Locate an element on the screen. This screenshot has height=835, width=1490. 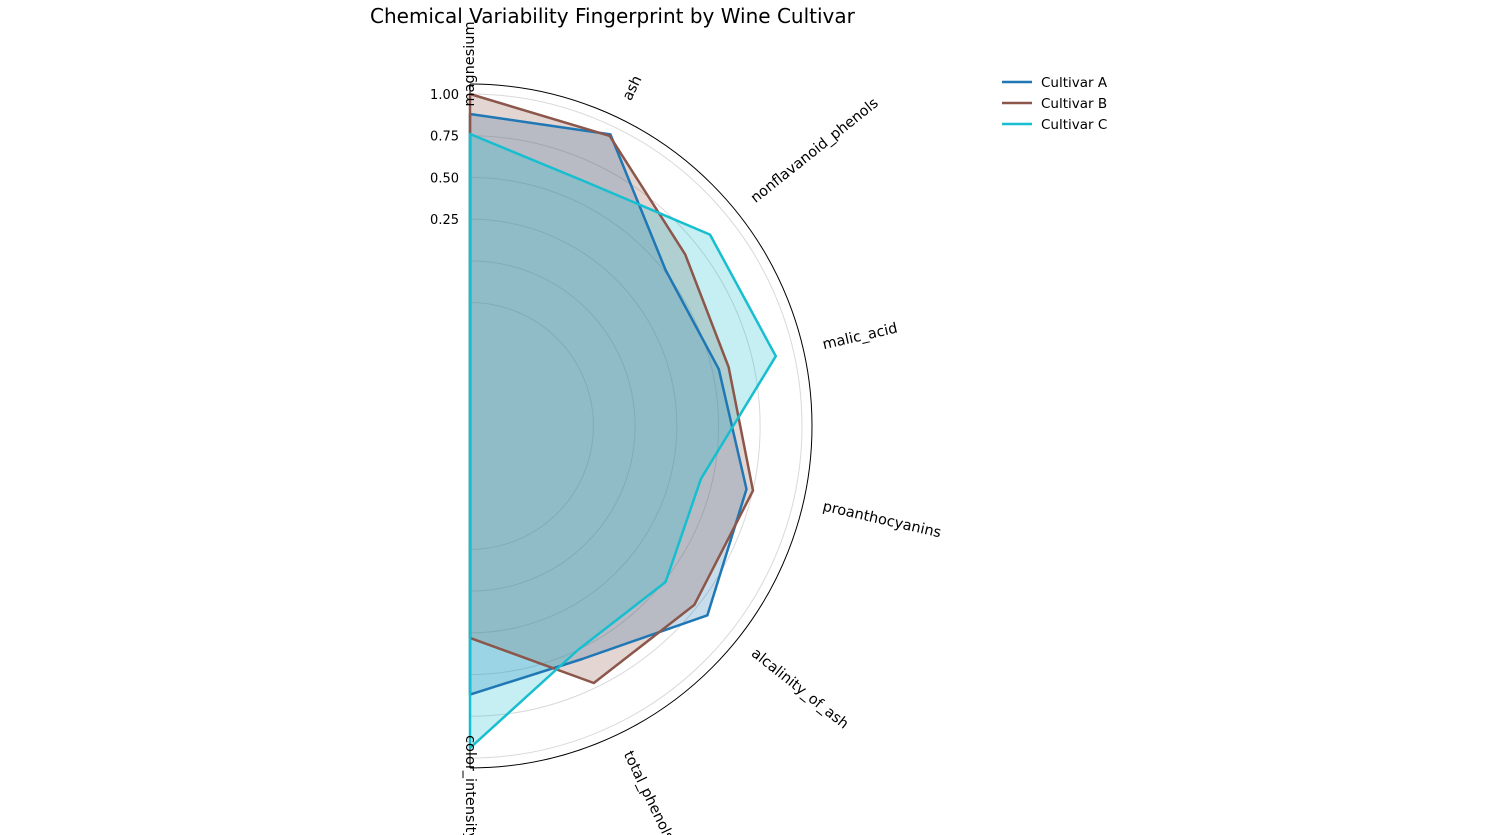
radial-tick-label-2: 0.50 is located at coordinates (444, 178).